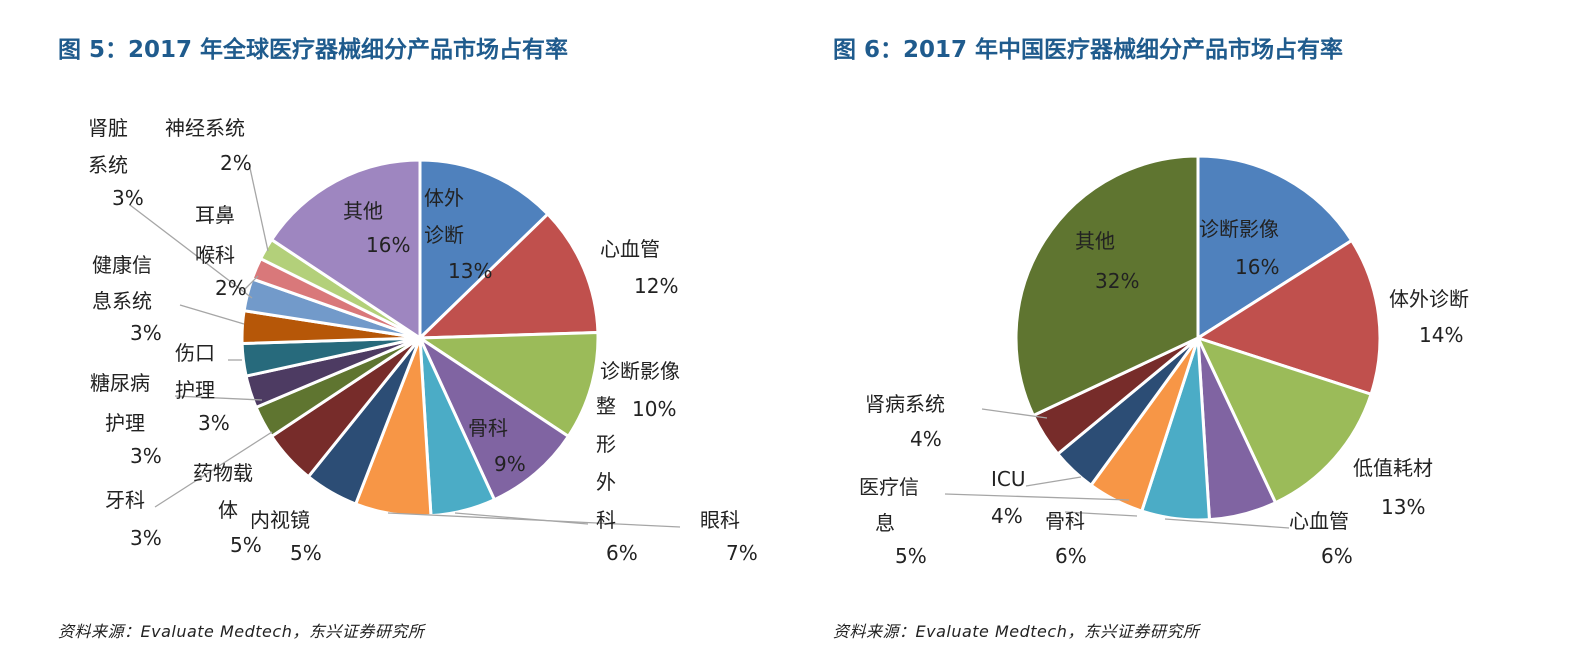  I want to click on slice-label: 喉科, so click(215, 255).